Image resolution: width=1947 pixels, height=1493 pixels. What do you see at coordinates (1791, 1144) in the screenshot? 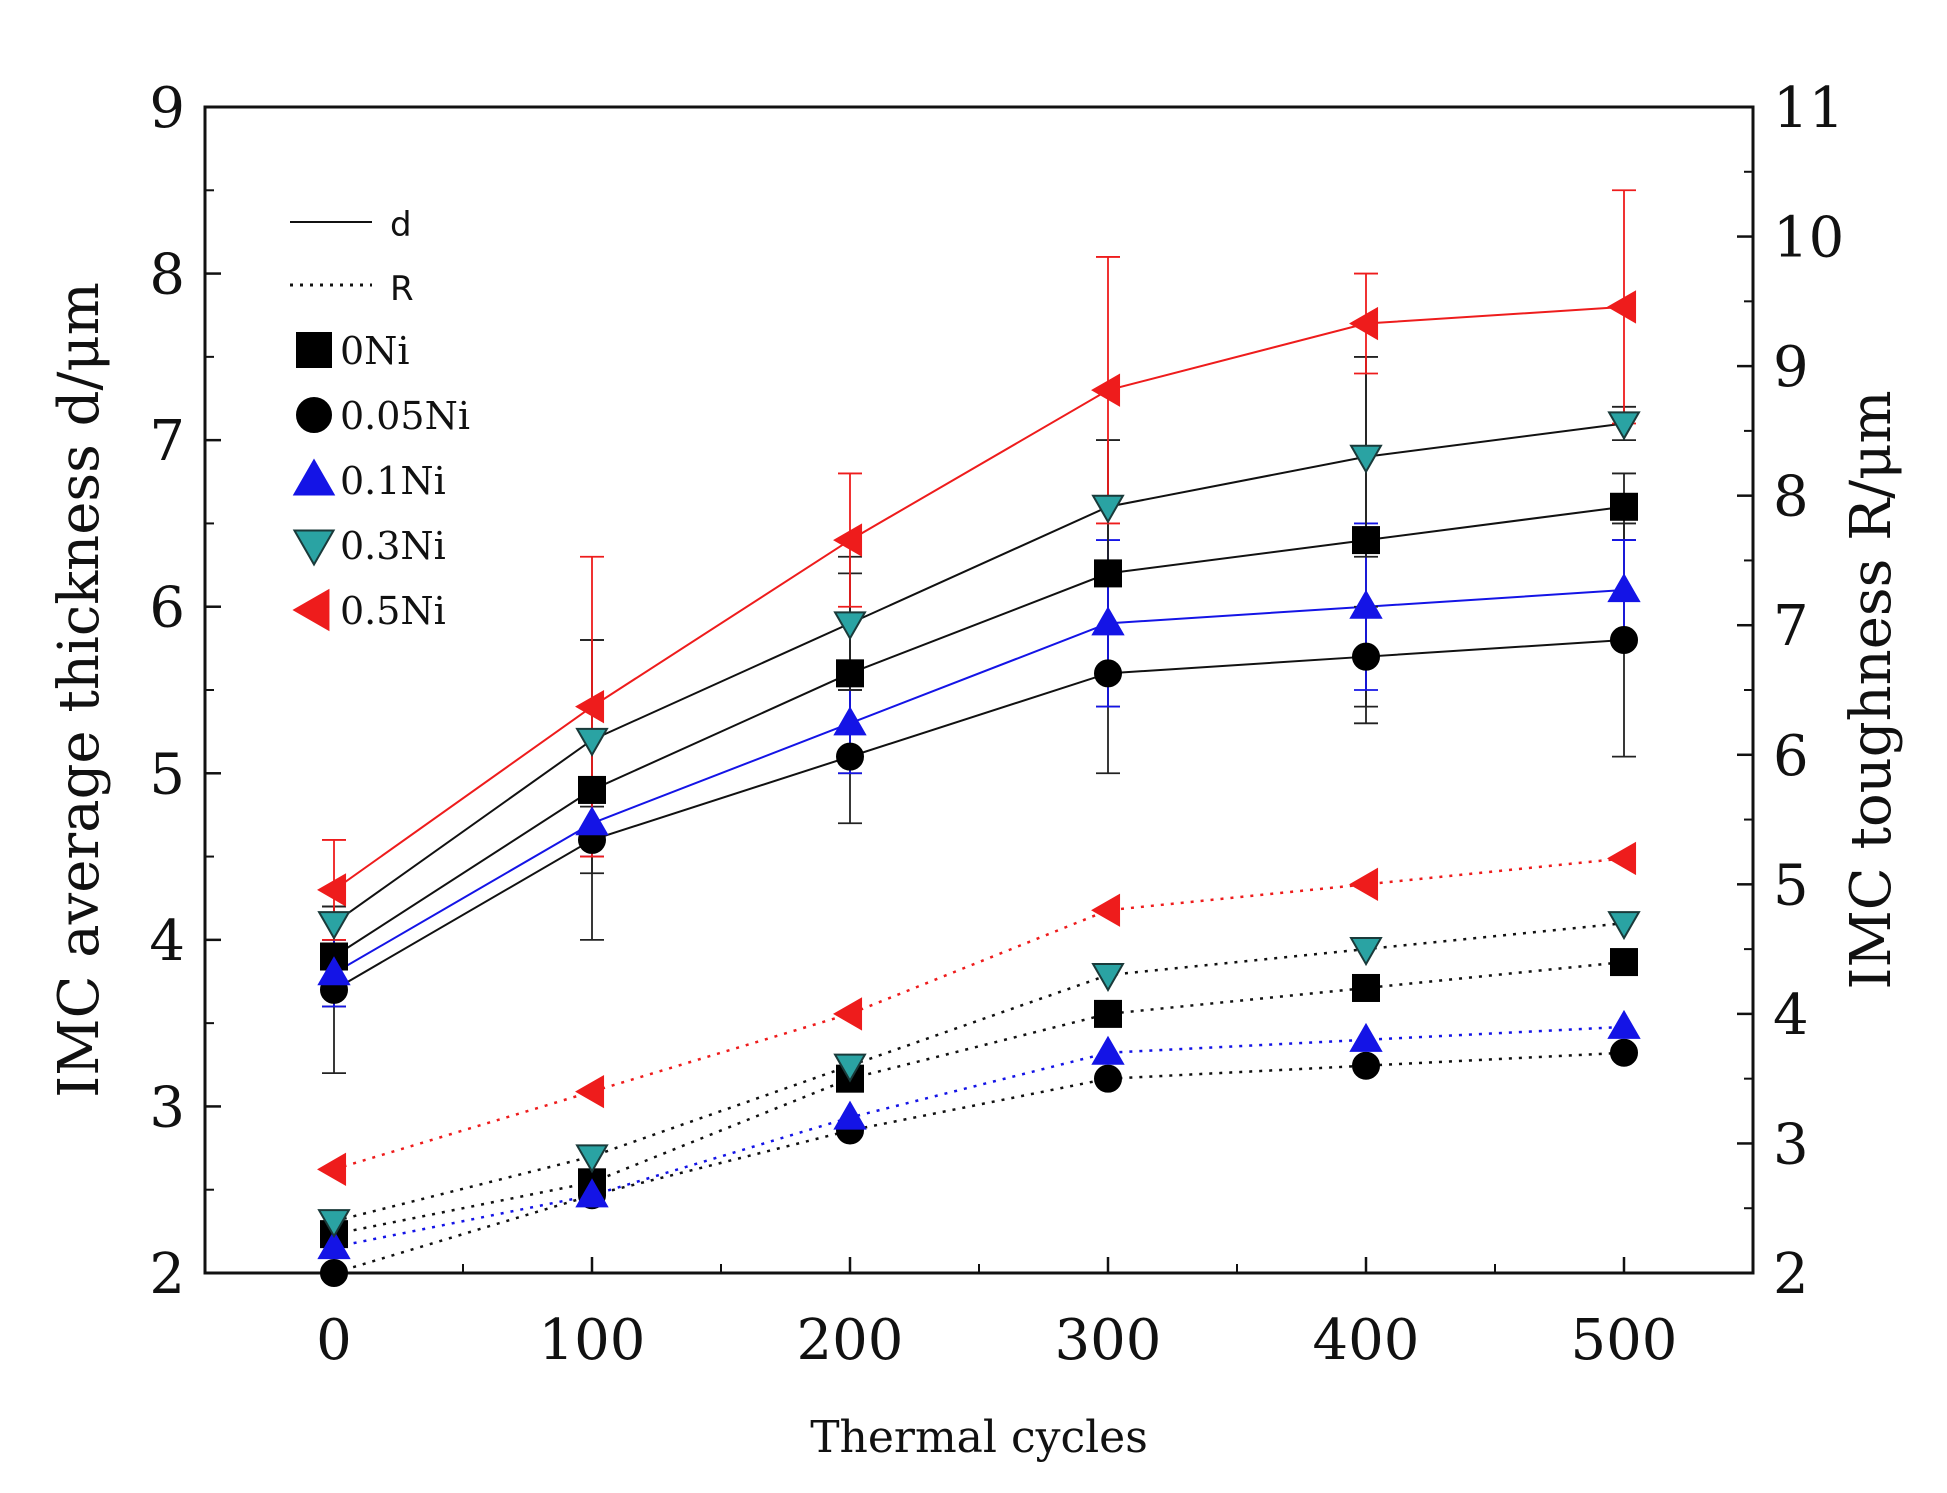
I see `y-right-tick-label: 3` at bounding box center [1791, 1144].